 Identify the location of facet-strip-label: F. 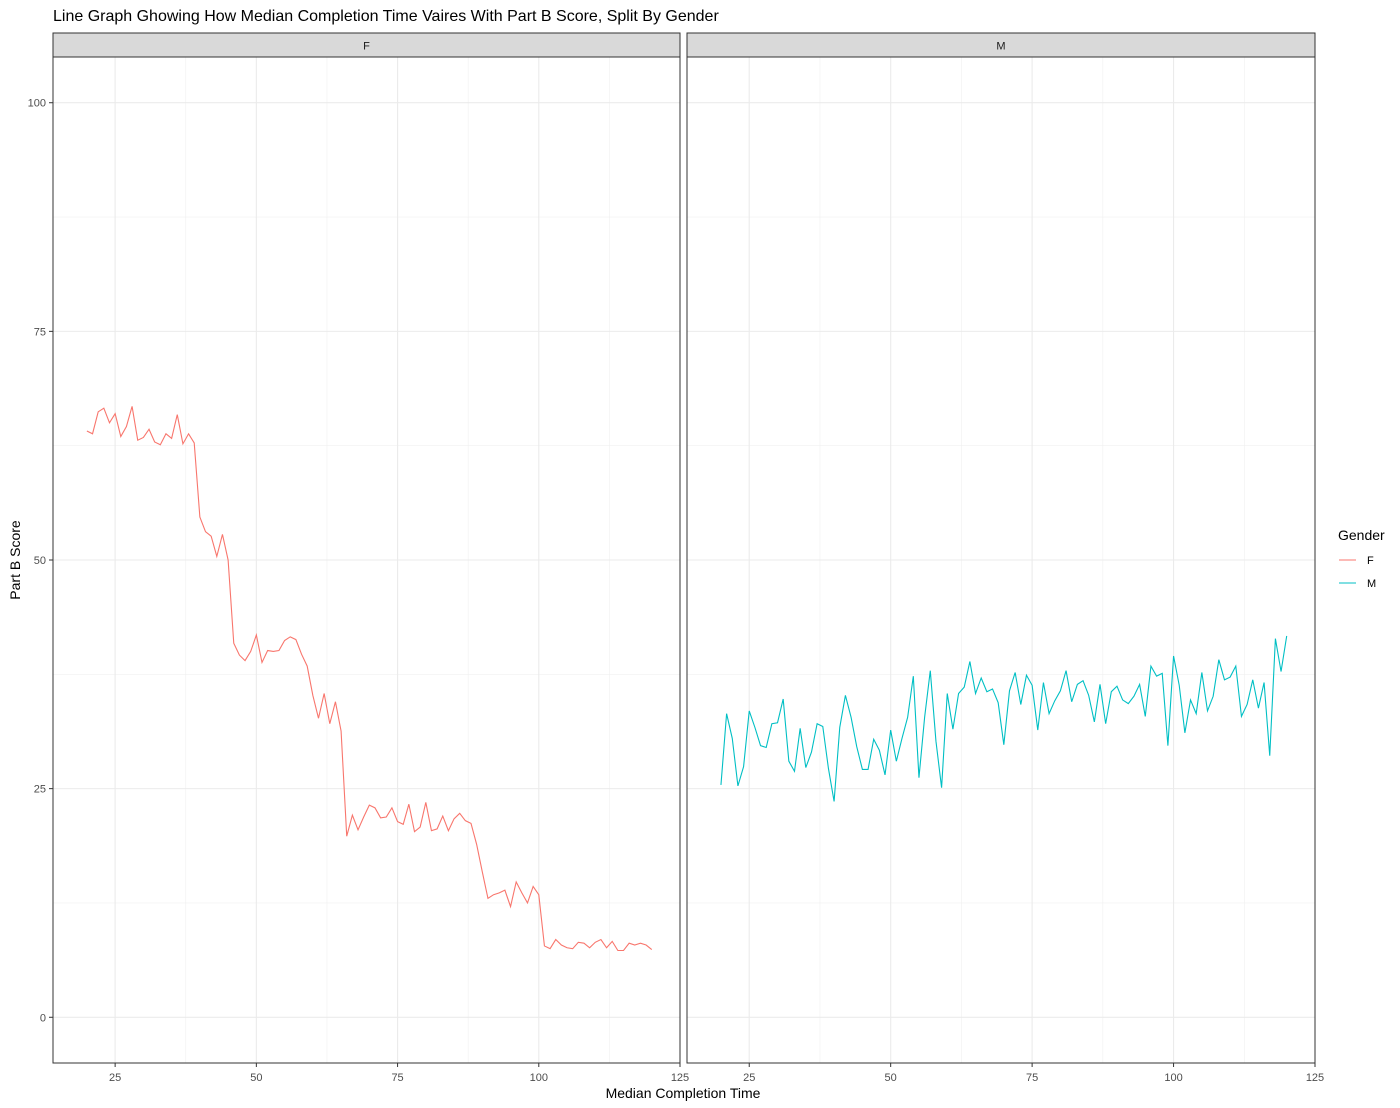
(366, 47).